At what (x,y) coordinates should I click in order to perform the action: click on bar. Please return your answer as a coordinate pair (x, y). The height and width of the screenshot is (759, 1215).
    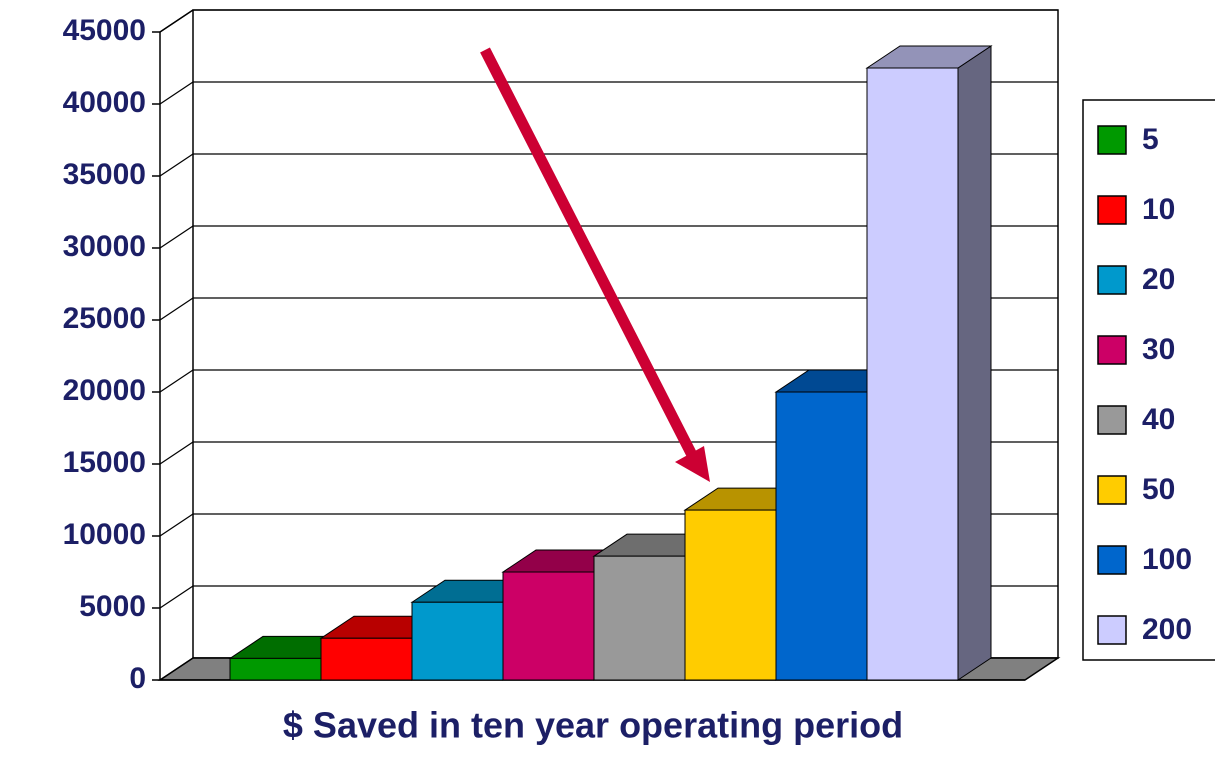
    Looking at the image, I should click on (929, 363).